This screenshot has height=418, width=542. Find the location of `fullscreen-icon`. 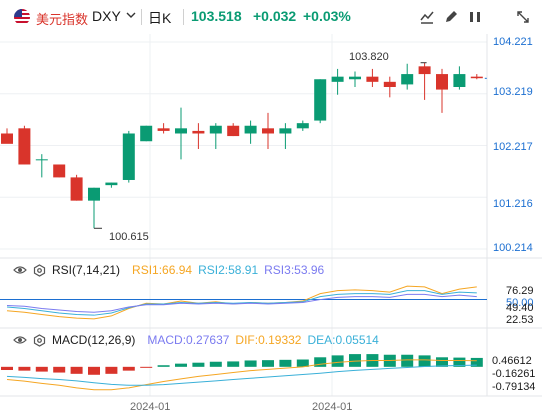

fullscreen-icon is located at coordinates (523, 17).